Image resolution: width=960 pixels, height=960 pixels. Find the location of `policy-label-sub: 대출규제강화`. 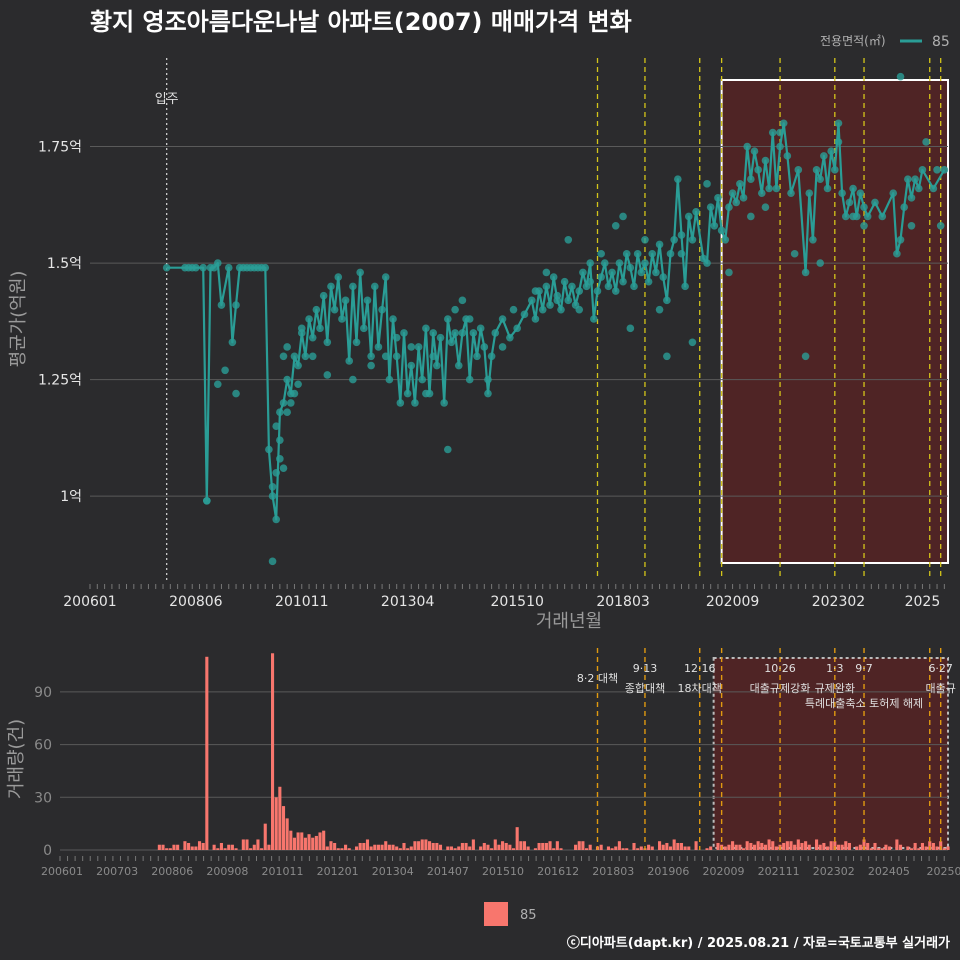

policy-label-sub: 대출규제강화 is located at coordinates (780, 688).